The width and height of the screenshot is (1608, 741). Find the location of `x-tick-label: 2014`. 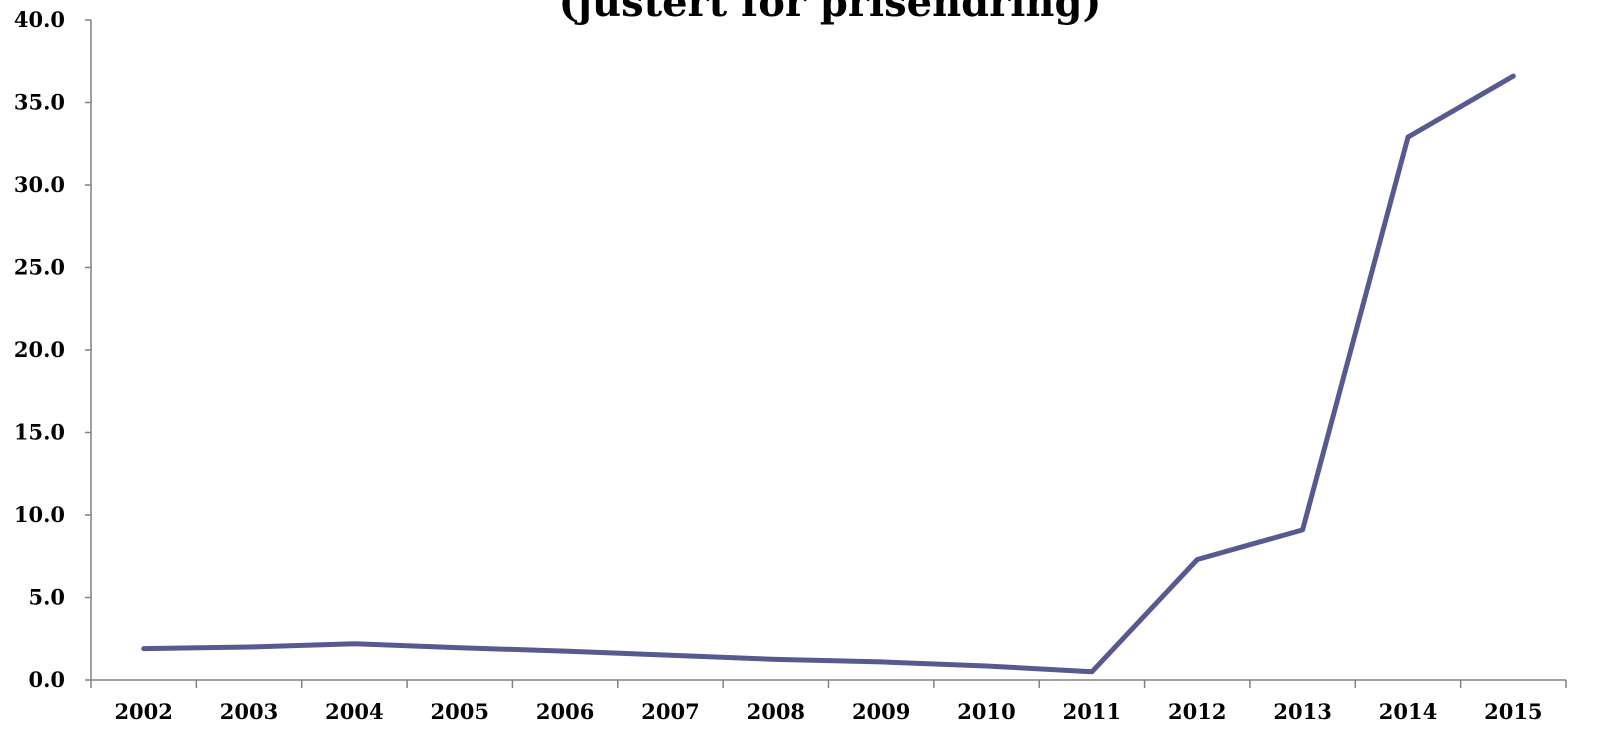

x-tick-label: 2014 is located at coordinates (1408, 711).